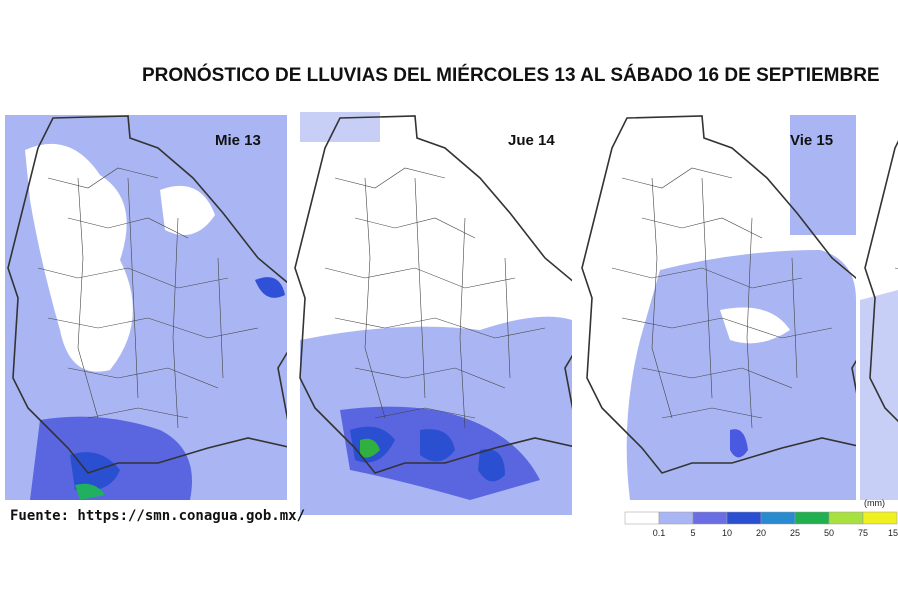 The image size is (898, 599). Describe the element at coordinates (659, 533) in the screenshot. I see `legend-label: 0.1` at that location.